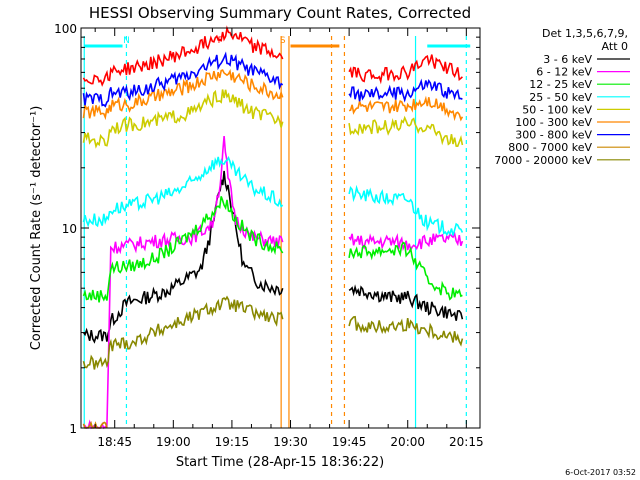 The height and width of the screenshot is (480, 640). I want to click on x-tick-label-5: 20:00, so click(407, 442).